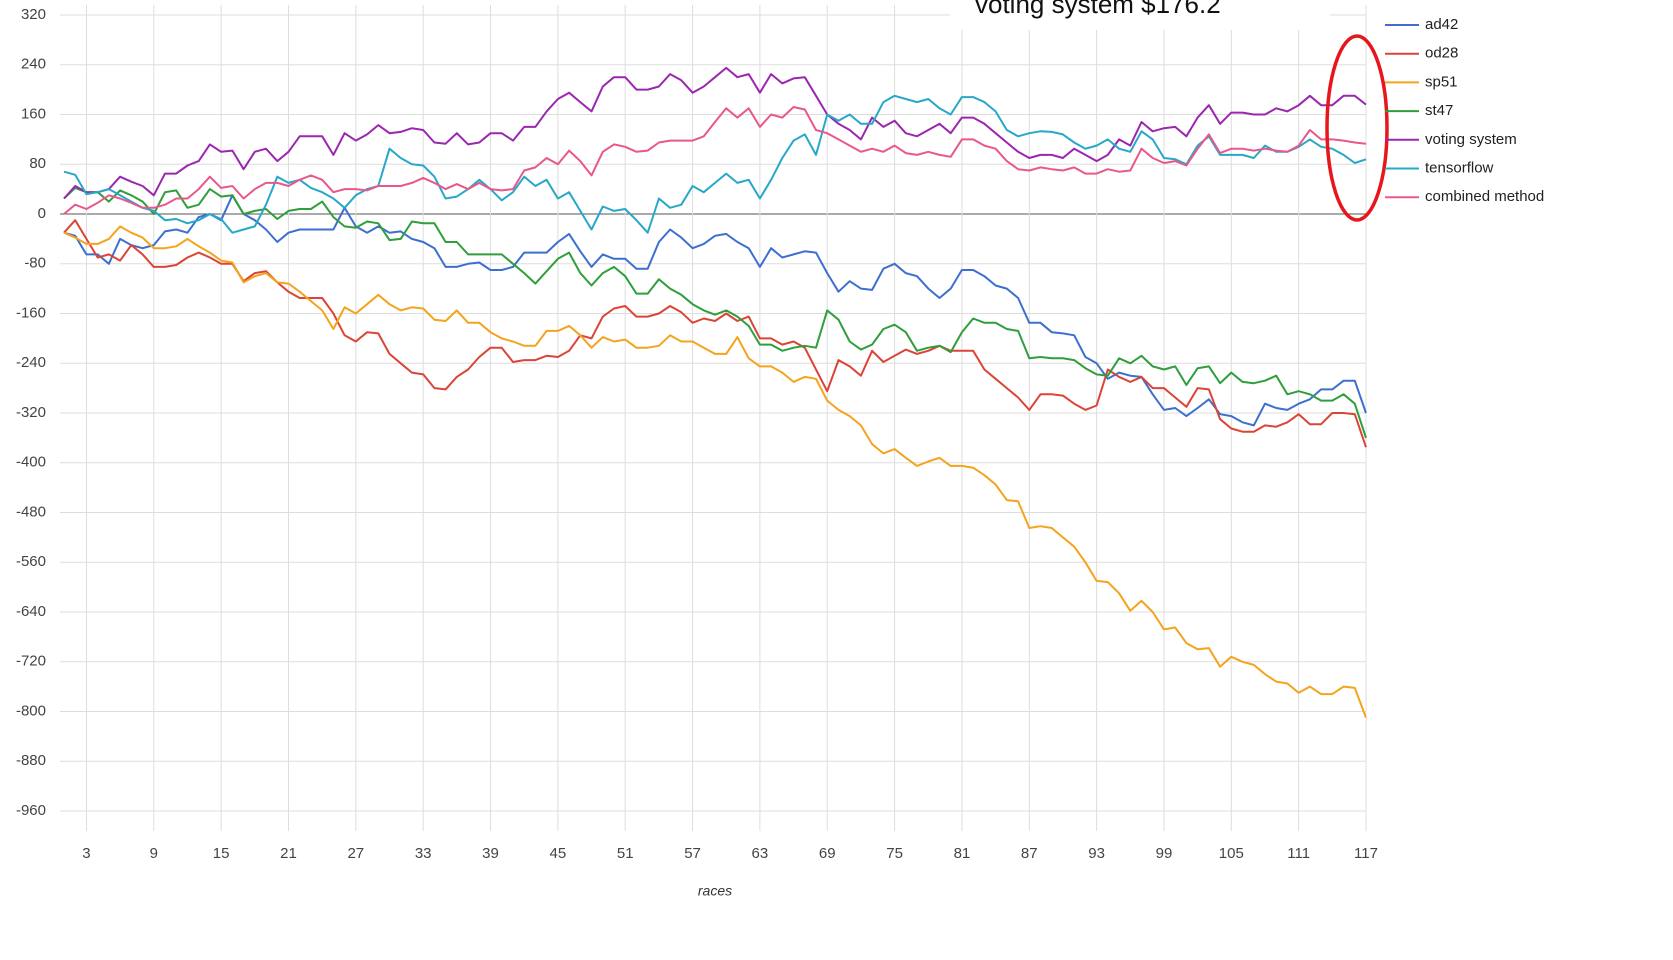 This screenshot has width=1673, height=960. I want to click on x-tick-label: 45, so click(558, 853).